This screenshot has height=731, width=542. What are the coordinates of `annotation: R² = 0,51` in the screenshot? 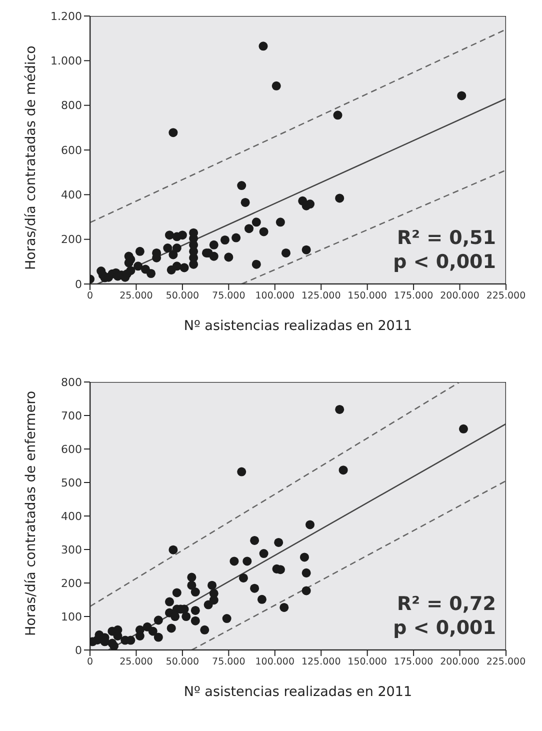 It's located at (446, 238).